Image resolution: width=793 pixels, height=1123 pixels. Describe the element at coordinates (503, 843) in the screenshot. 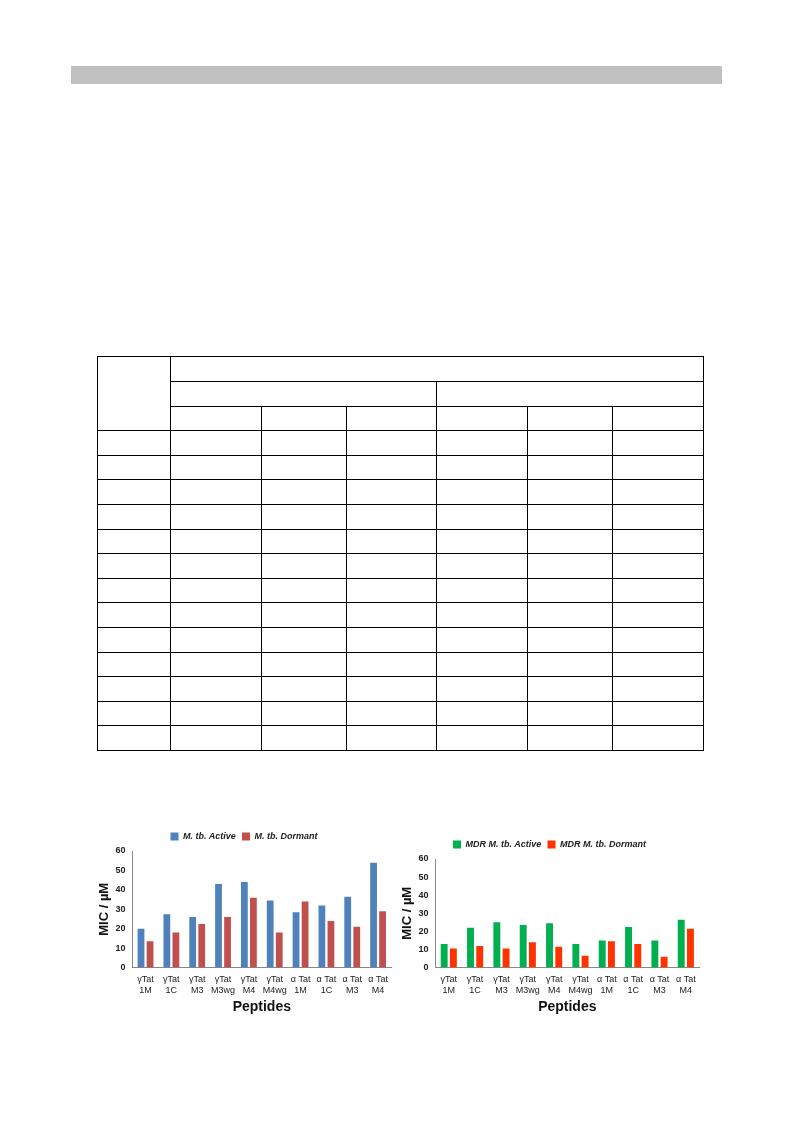

I see `legend-label: MDR M. tb. Active` at that location.